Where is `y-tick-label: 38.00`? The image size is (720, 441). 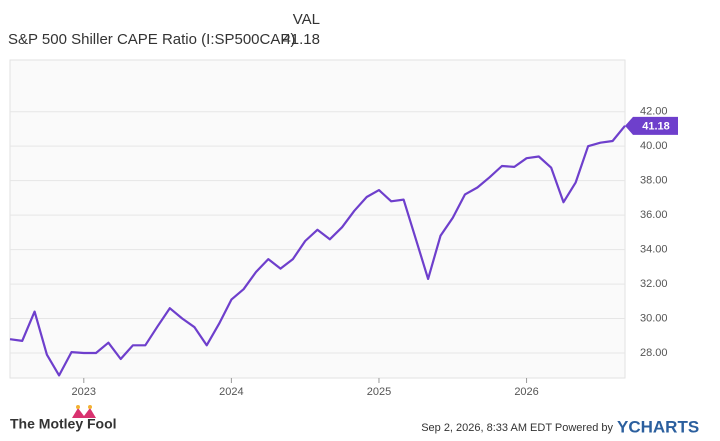
y-tick-label: 38.00 is located at coordinates (654, 181).